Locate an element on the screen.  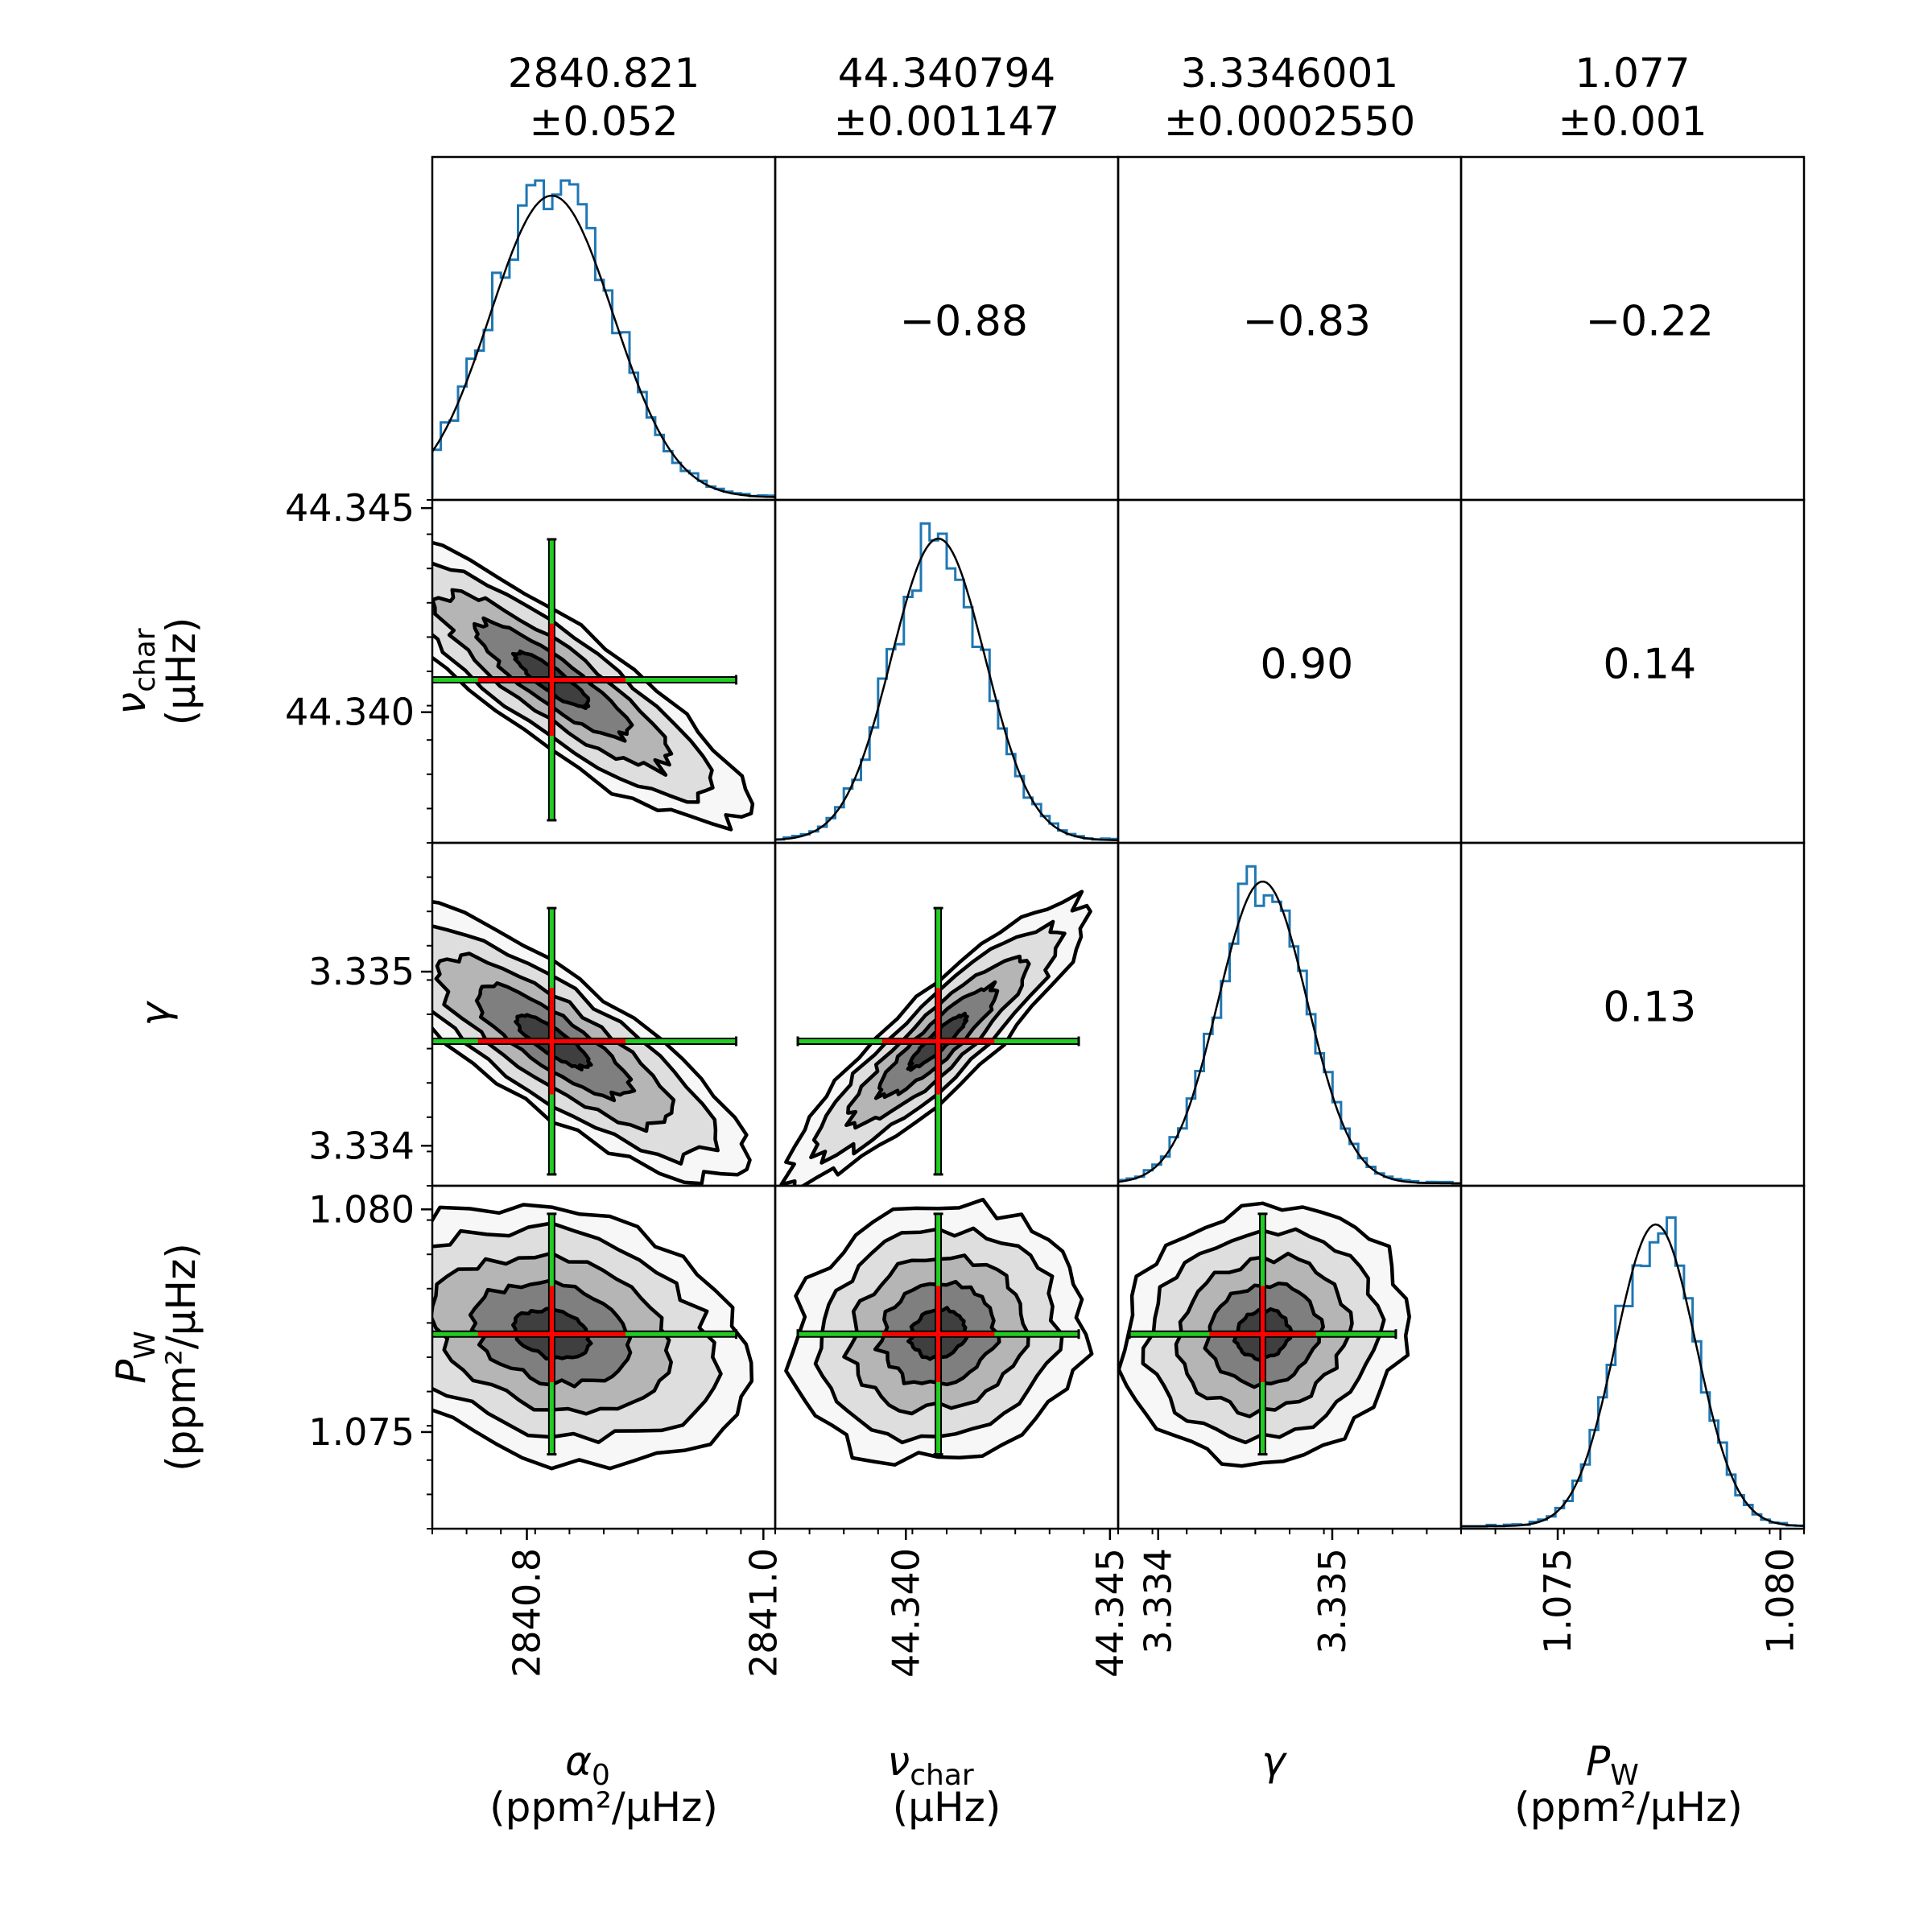
param-median: 3.3346001 is located at coordinates (1289, 73).